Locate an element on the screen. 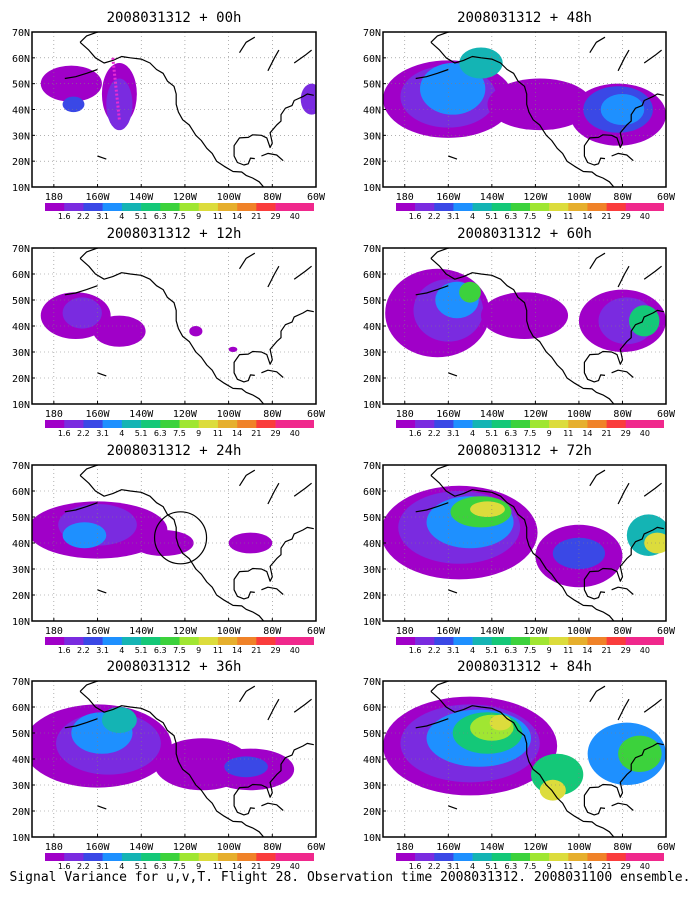 This screenshot has width=700, height=900. panel-title: 2008031312 + 00h is located at coordinates (174, 18).